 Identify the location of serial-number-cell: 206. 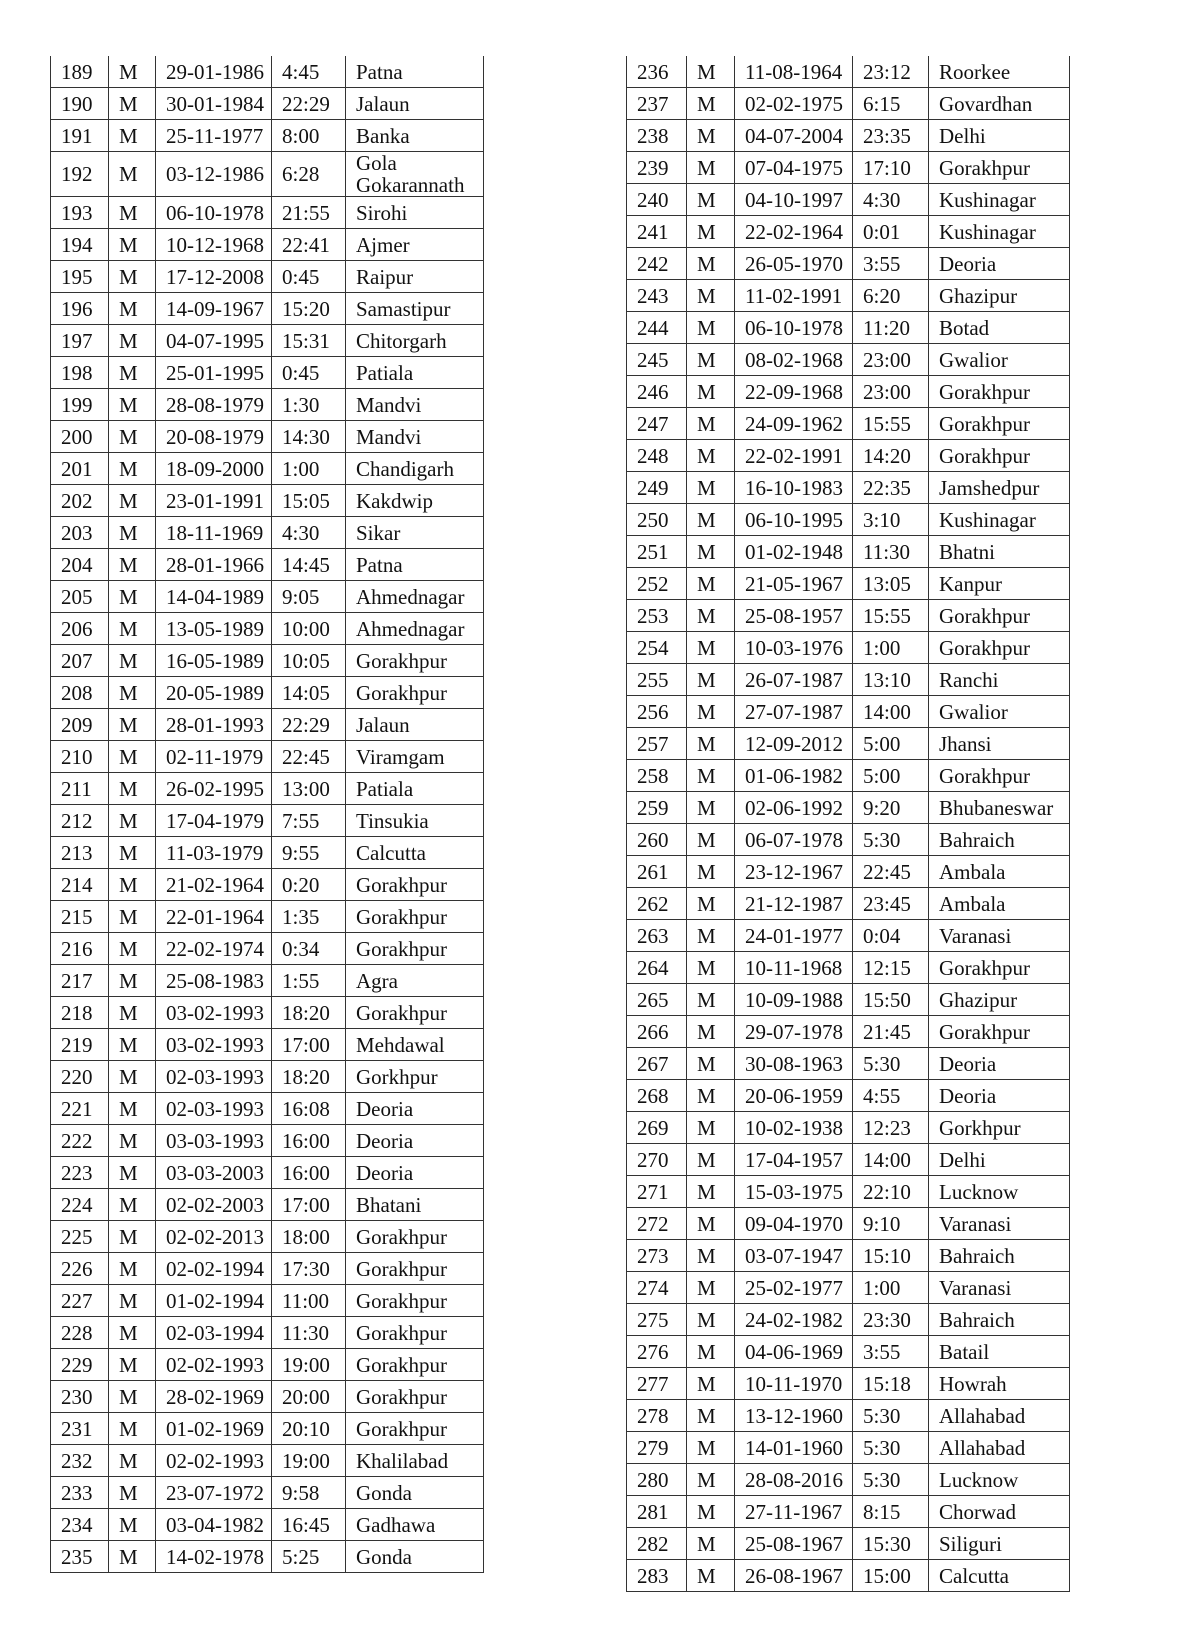
(79, 628).